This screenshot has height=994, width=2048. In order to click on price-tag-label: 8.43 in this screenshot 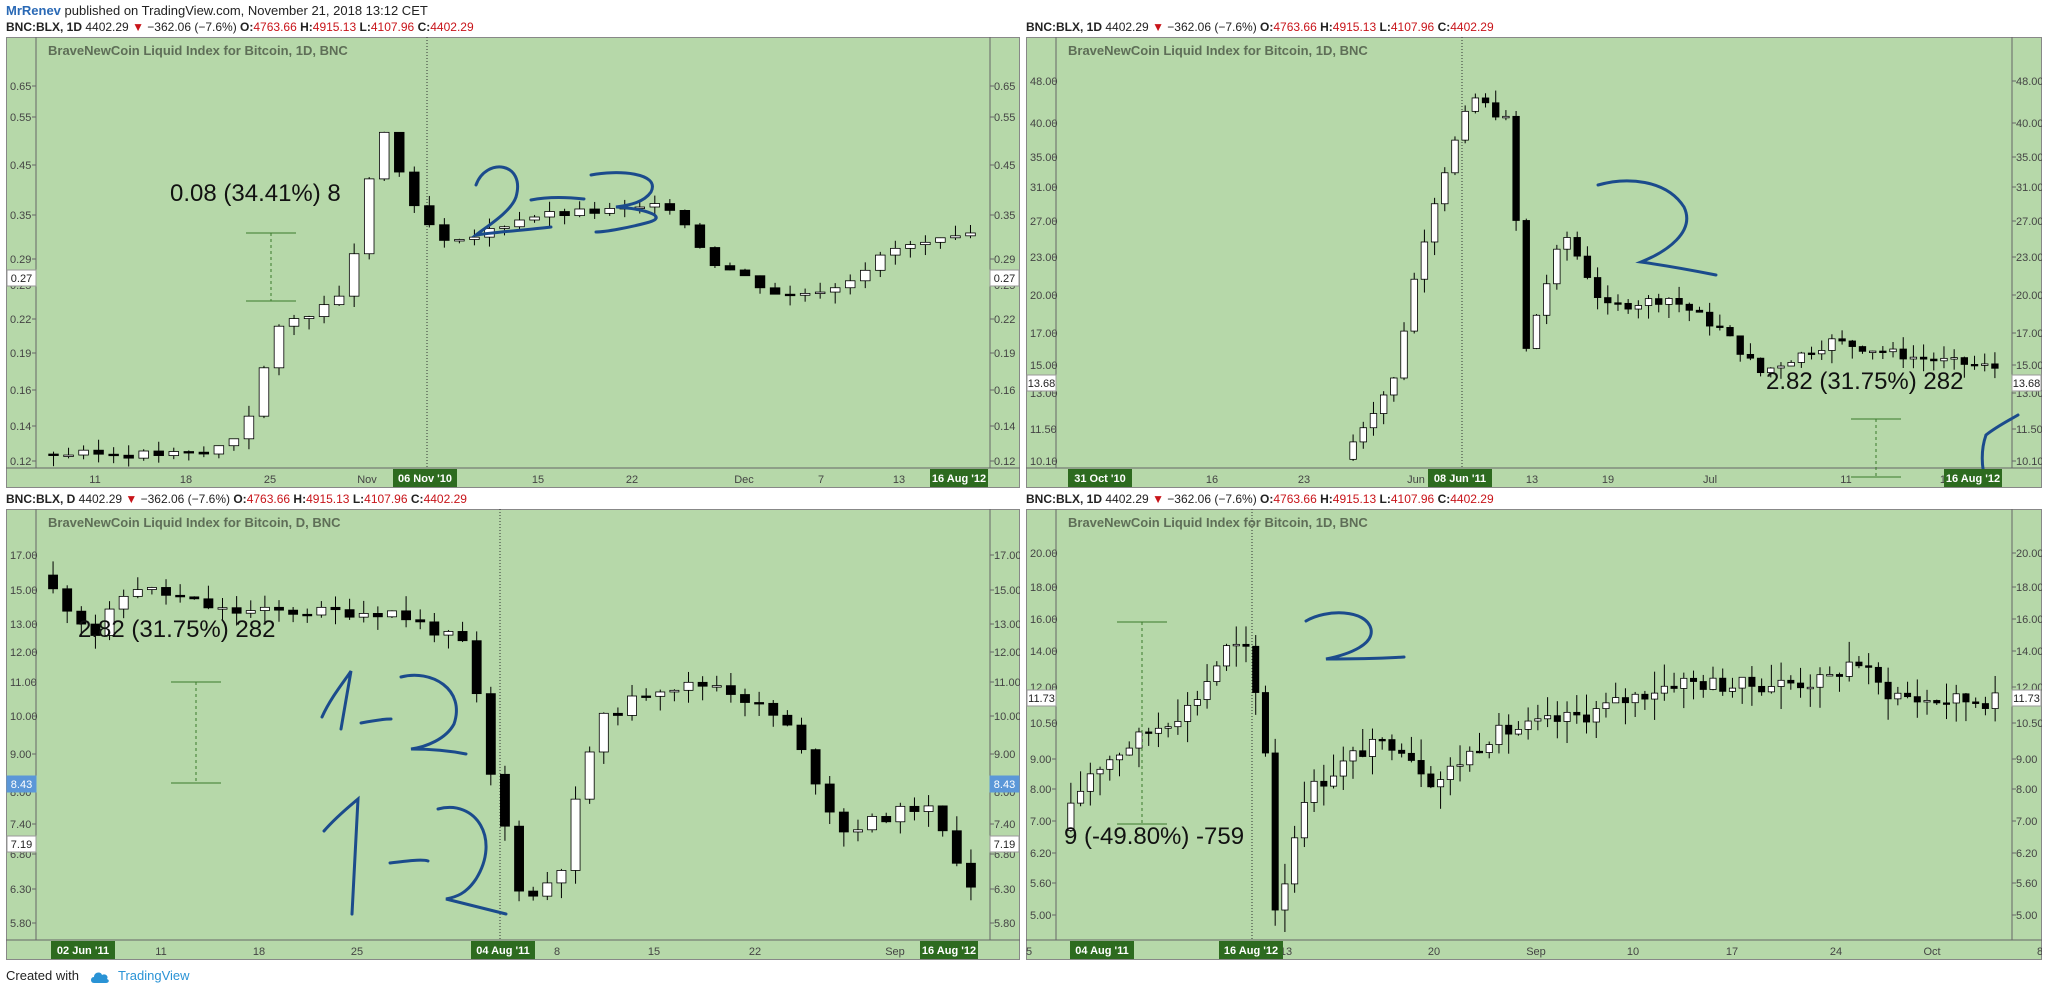, I will do `click(21, 785)`.